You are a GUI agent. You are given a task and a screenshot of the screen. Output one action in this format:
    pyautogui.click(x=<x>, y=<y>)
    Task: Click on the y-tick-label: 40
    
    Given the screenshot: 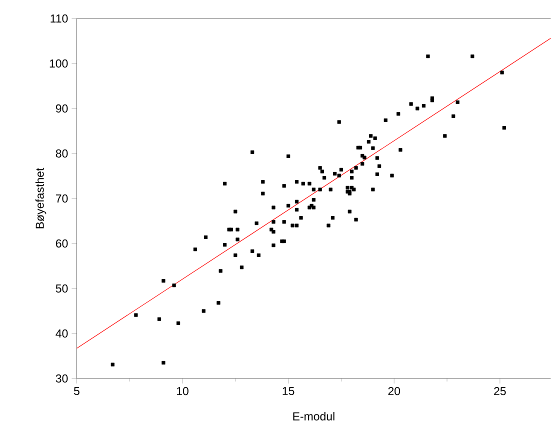 What is the action you would take?
    pyautogui.click(x=62, y=333)
    